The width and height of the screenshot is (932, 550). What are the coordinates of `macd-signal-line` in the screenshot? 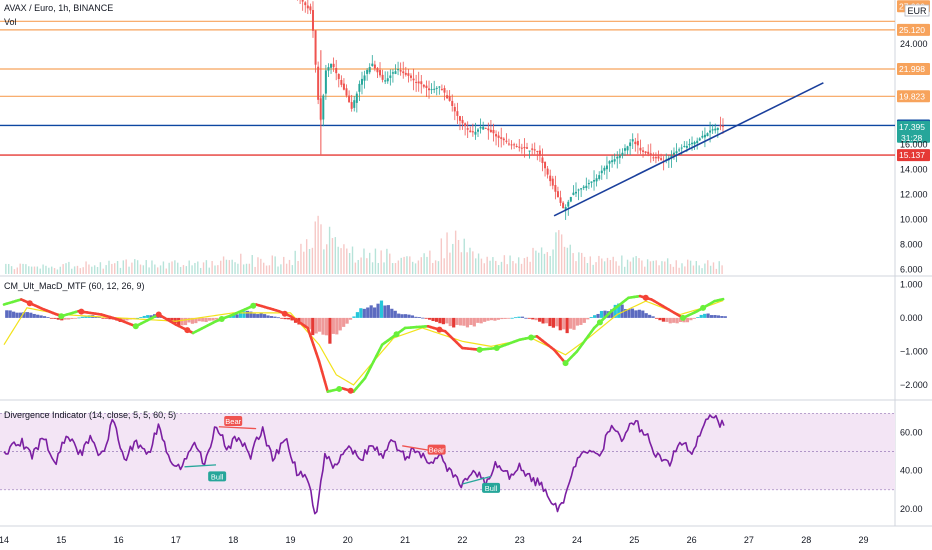 It's located at (363, 342).